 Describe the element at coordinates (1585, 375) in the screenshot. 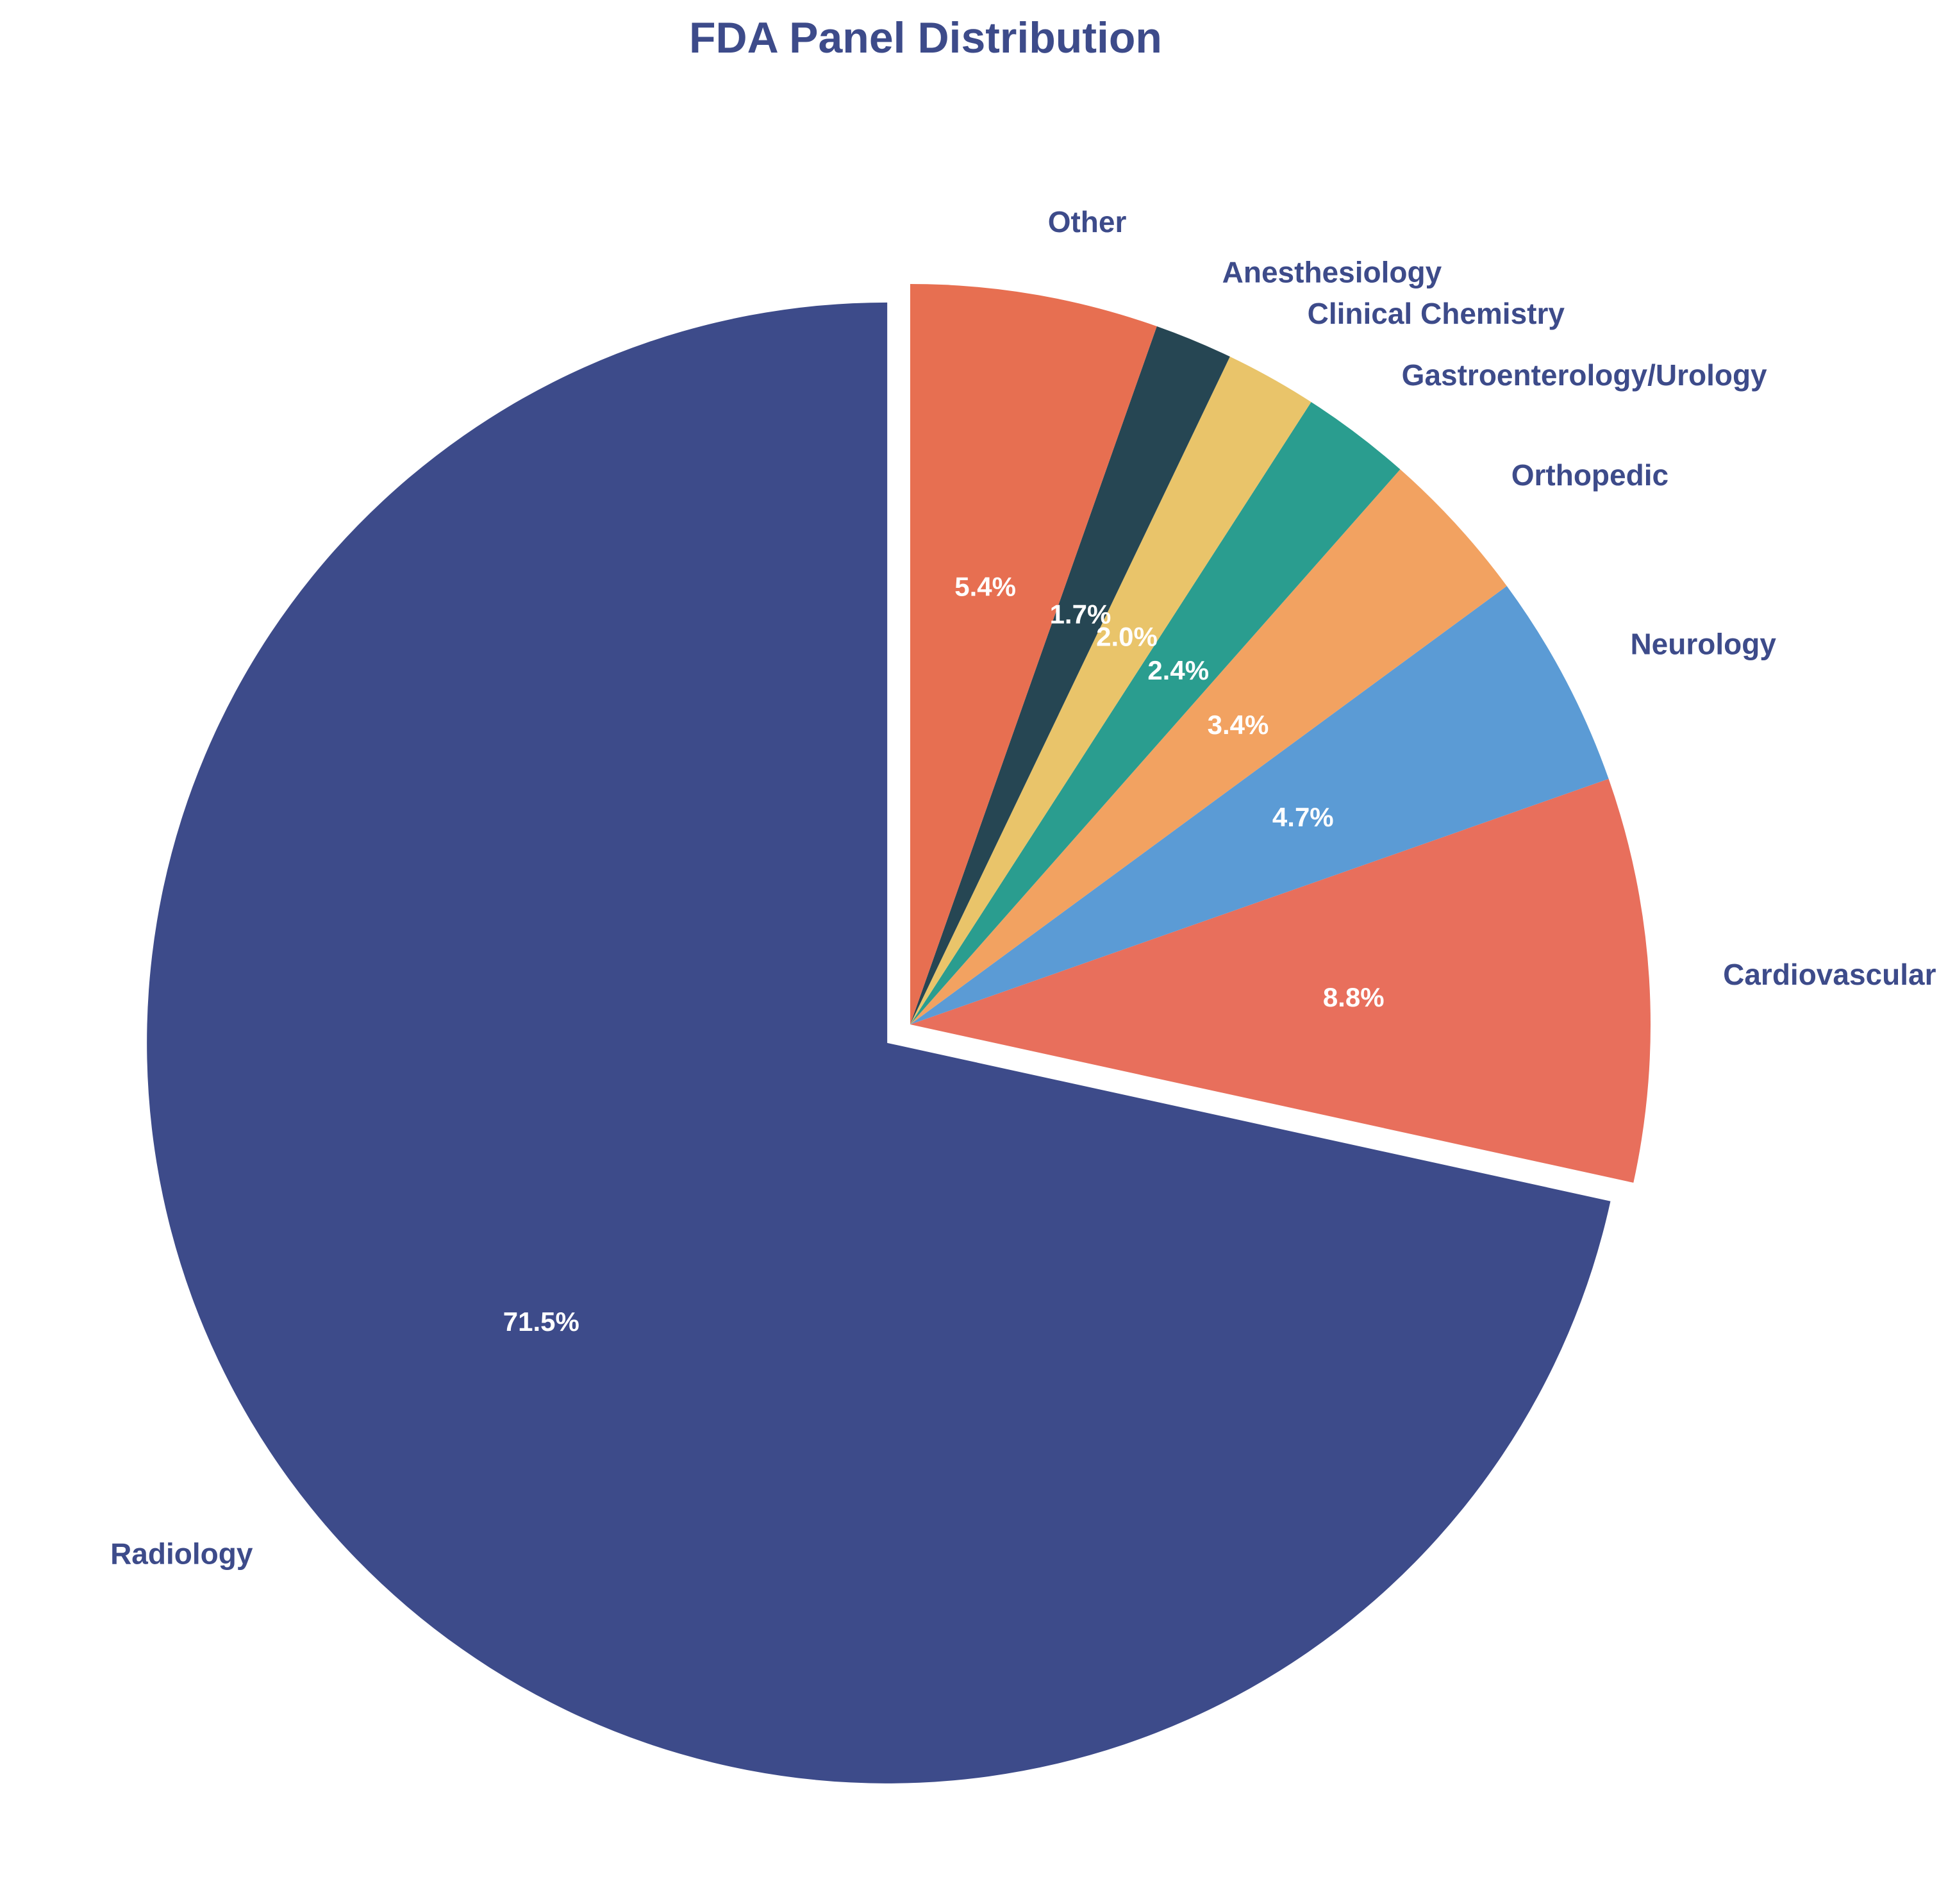

I see `category-label-gastroenterology-urology: Gastroenterology/Urology` at that location.